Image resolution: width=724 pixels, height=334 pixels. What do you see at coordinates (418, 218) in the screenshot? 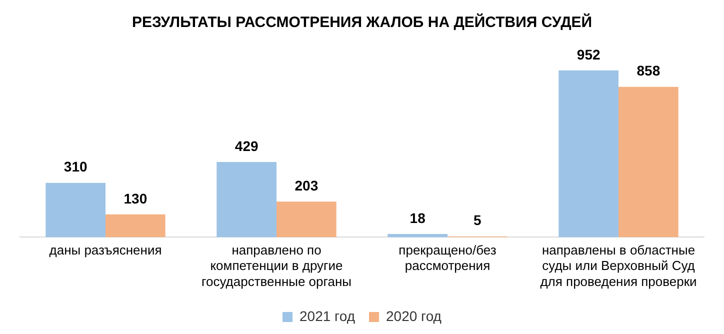
I see `data-label: 18` at bounding box center [418, 218].